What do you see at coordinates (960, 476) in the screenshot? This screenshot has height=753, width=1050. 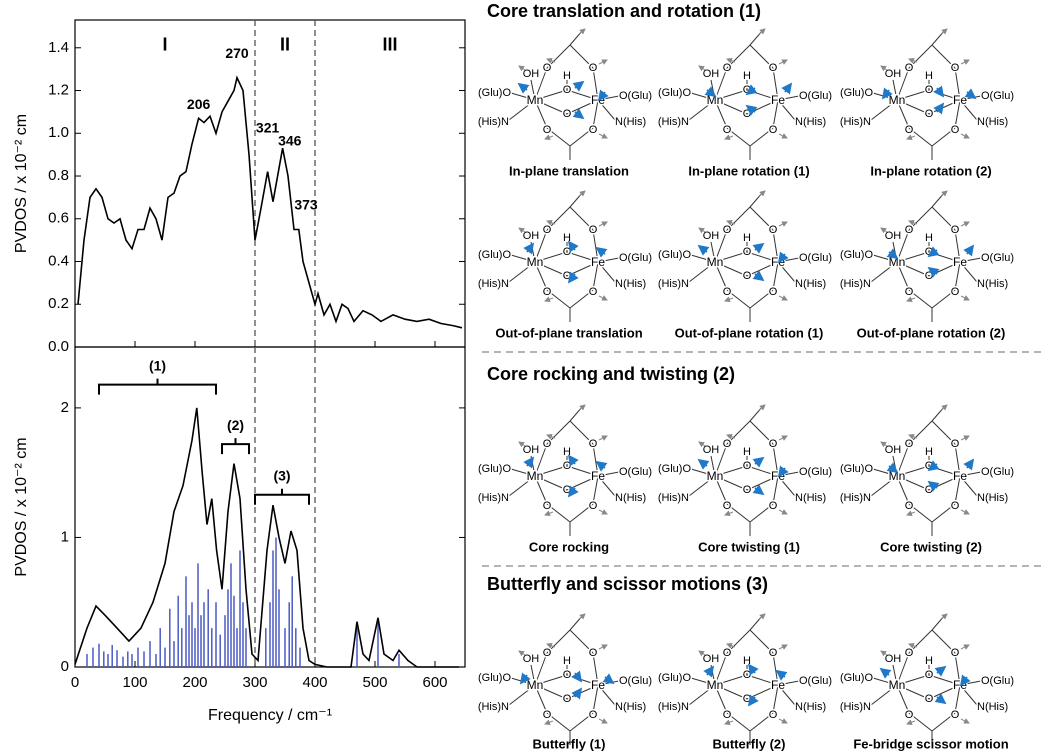 I see `atom-label: Fe` at bounding box center [960, 476].